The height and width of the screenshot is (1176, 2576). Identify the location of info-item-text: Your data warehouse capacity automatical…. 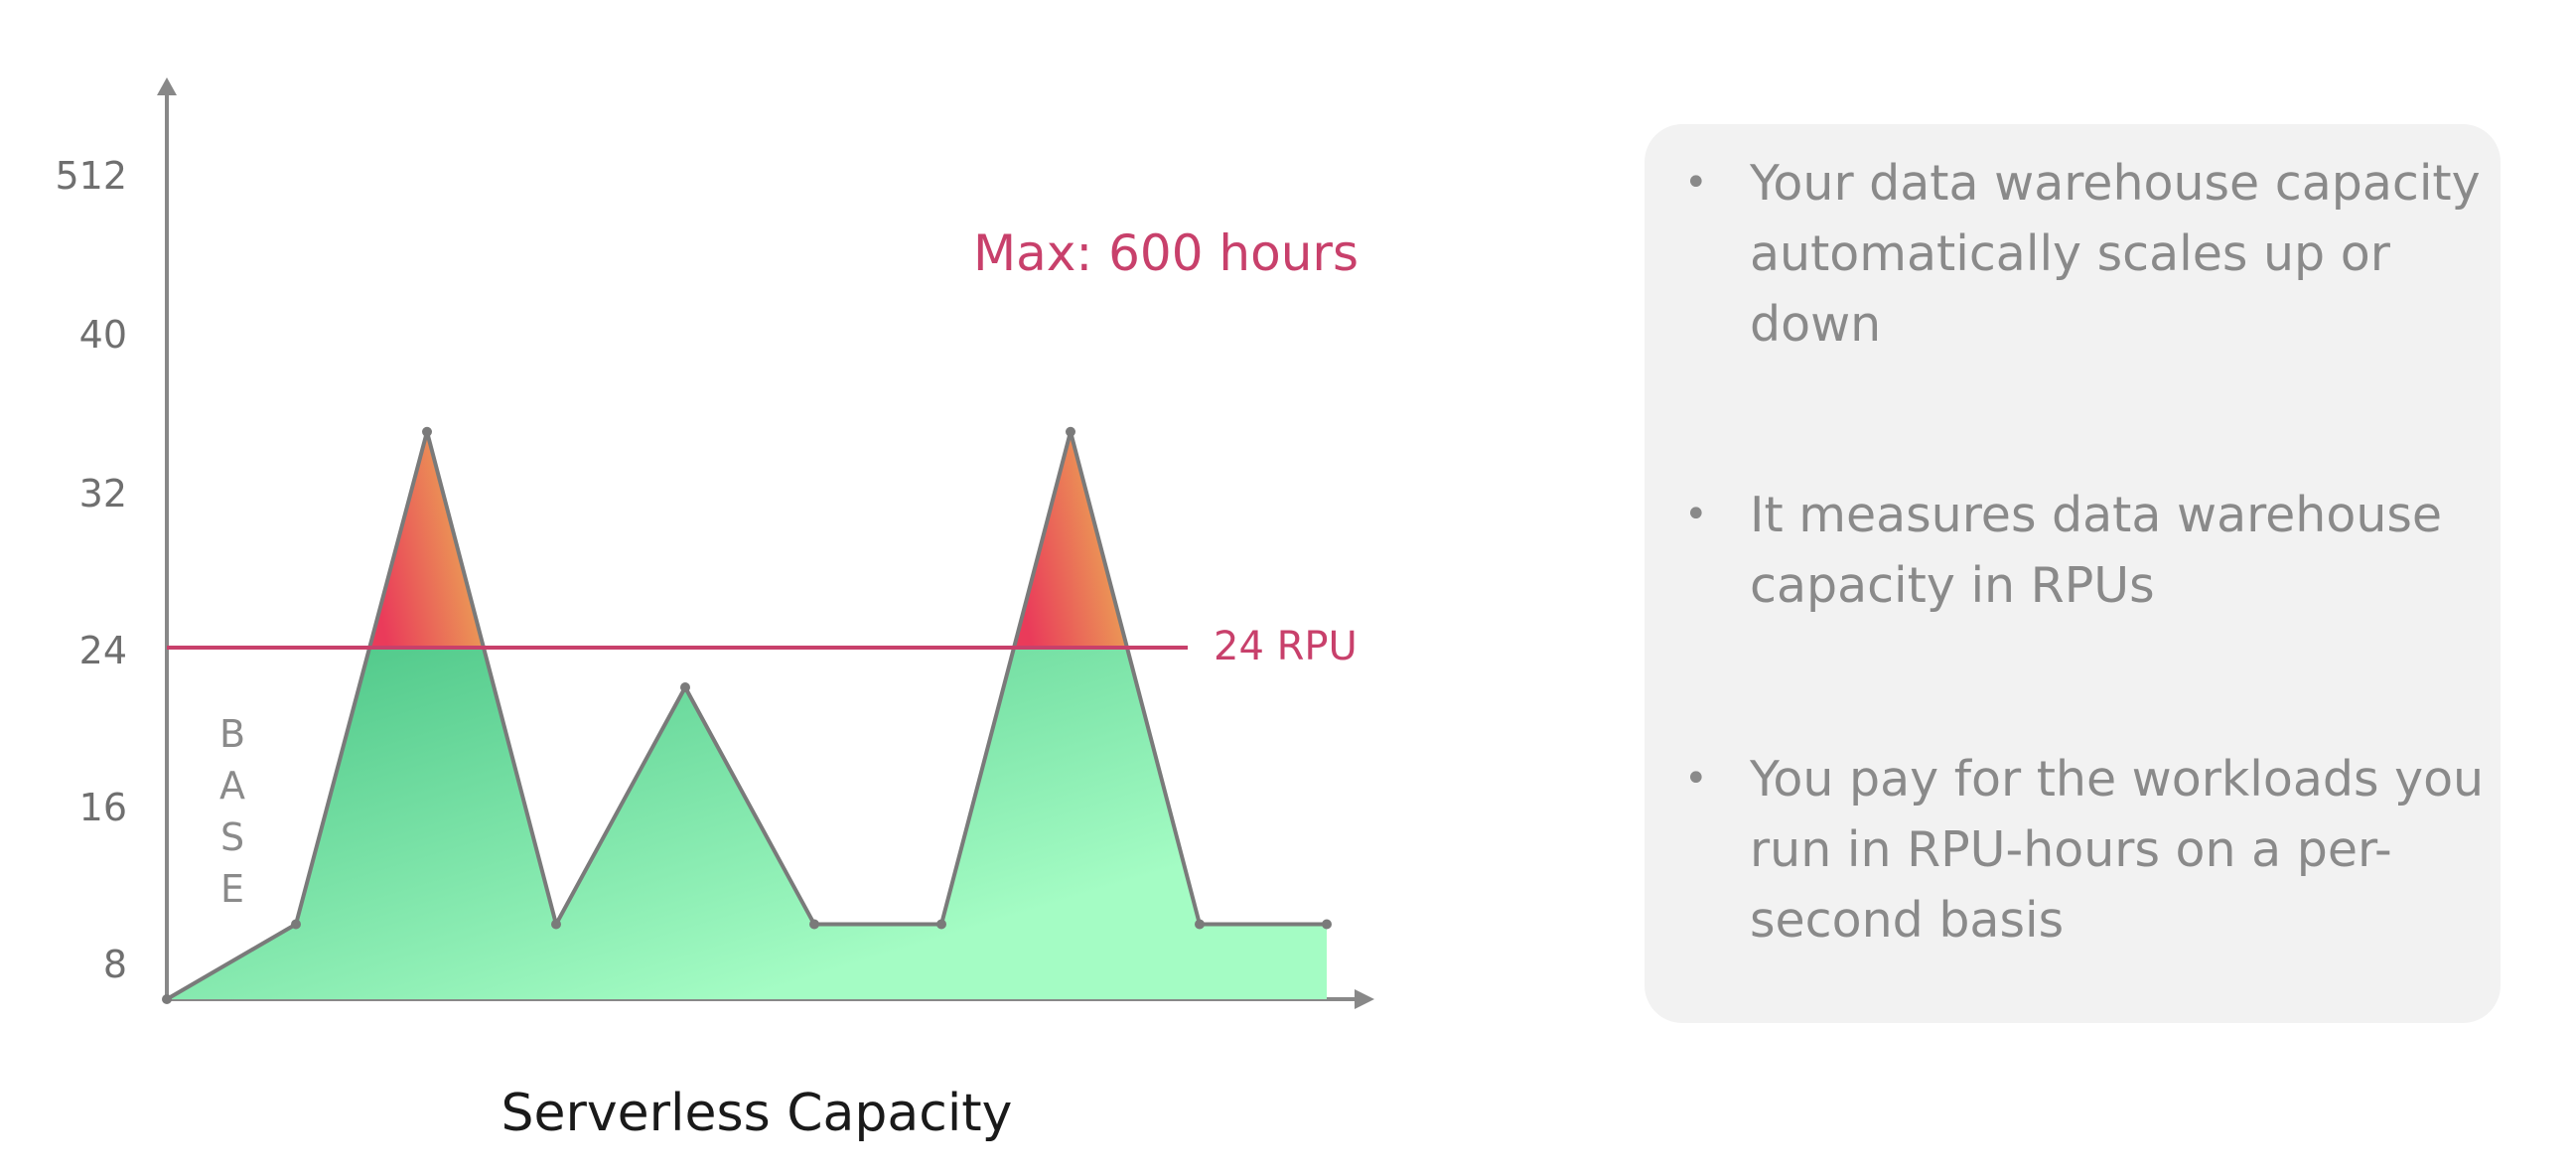
(2116, 254).